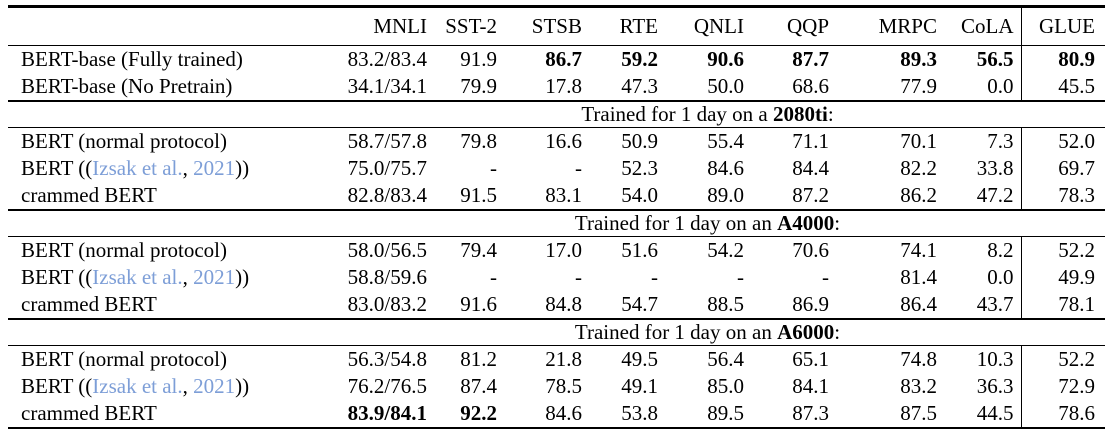 The height and width of the screenshot is (434, 1113). I want to click on section-title: Trained for 1 day on a 2080ti:, so click(707, 114).